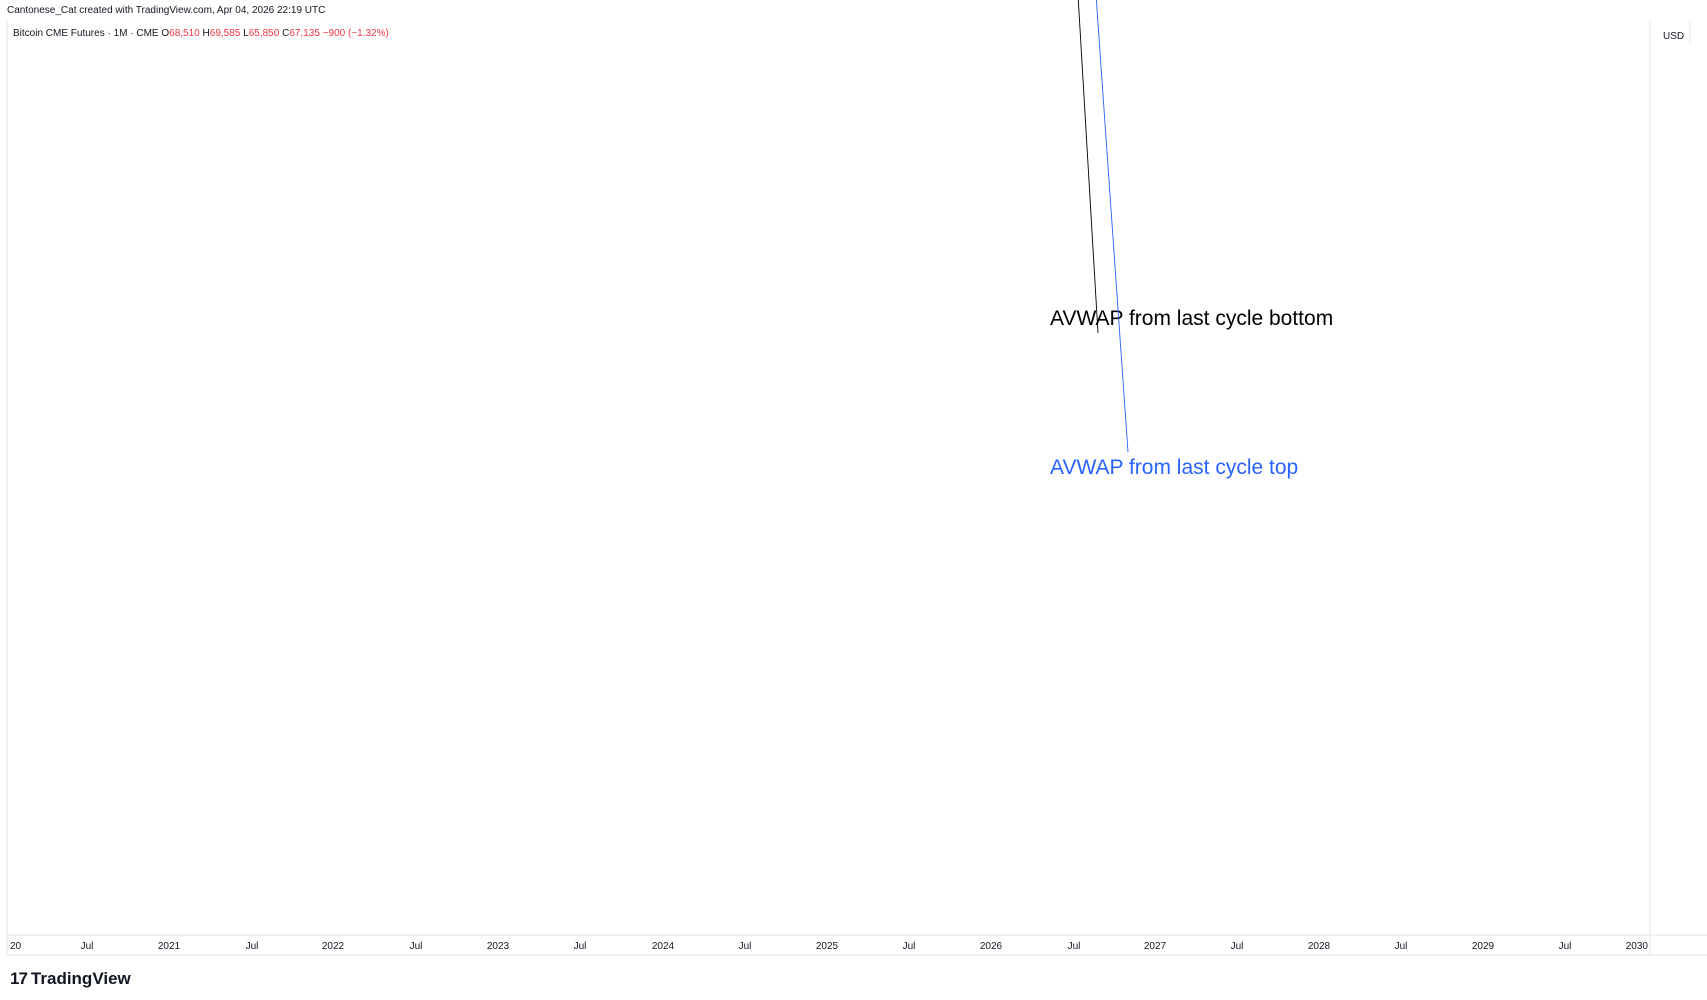  What do you see at coordinates (1191, 318) in the screenshot?
I see `annotation-avwap-bottom: AVWAP from last cycle bottom` at bounding box center [1191, 318].